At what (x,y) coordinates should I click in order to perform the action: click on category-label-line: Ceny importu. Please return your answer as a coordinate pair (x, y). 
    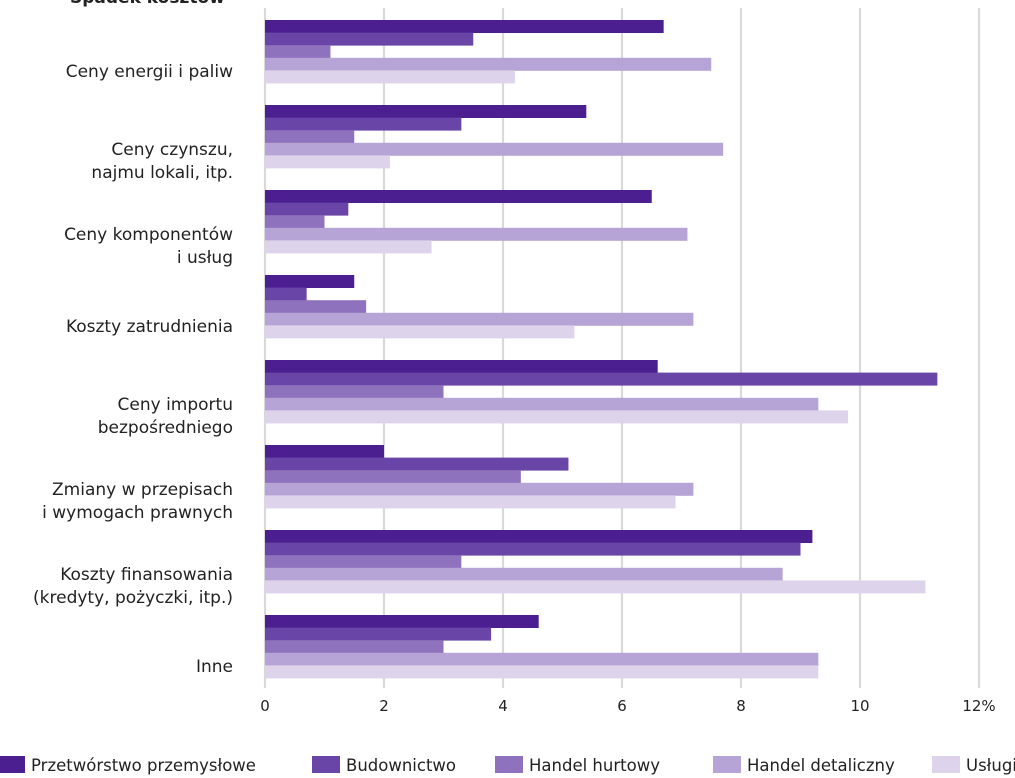
    Looking at the image, I should click on (175, 405).